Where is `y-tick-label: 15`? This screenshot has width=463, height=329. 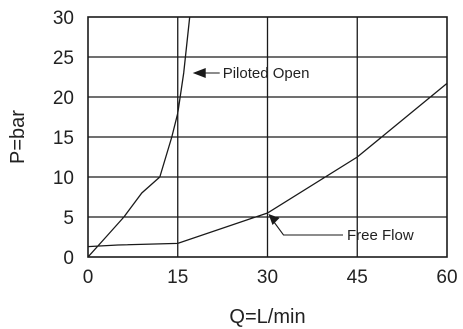 y-tick-label: 15 is located at coordinates (63, 138).